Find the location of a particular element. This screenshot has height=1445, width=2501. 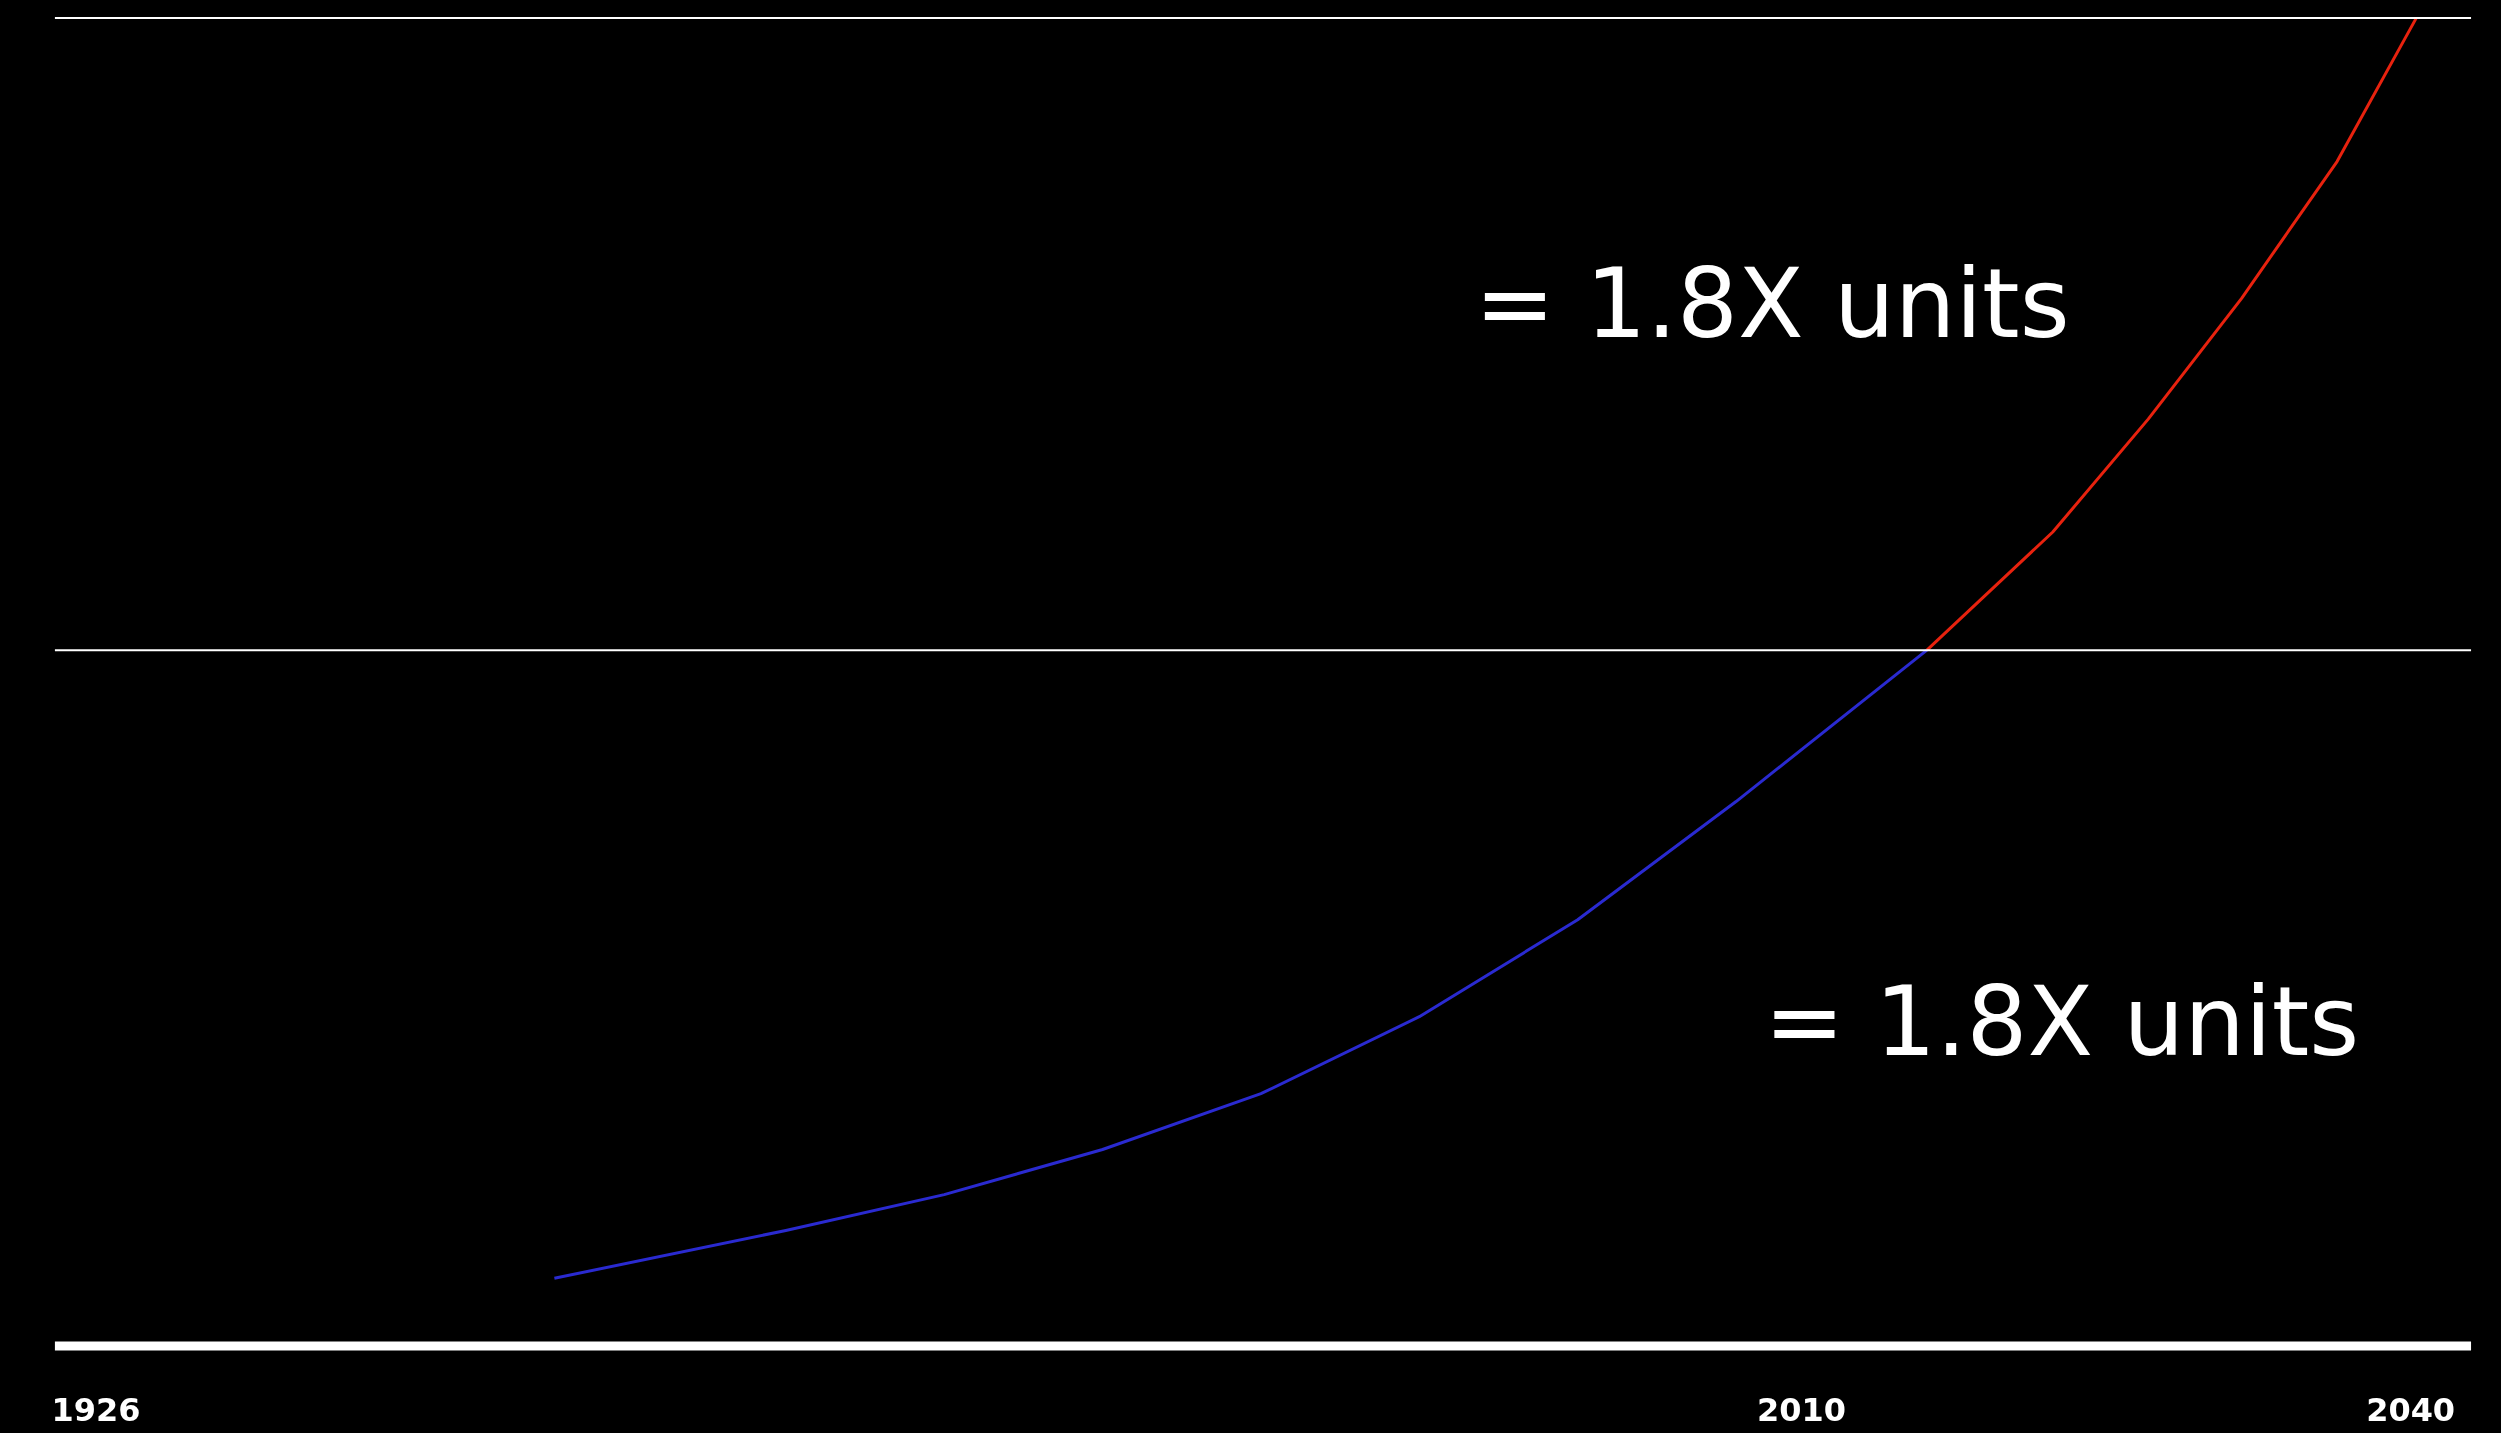

x-tick-label: 1926 is located at coordinates (96, 1410).